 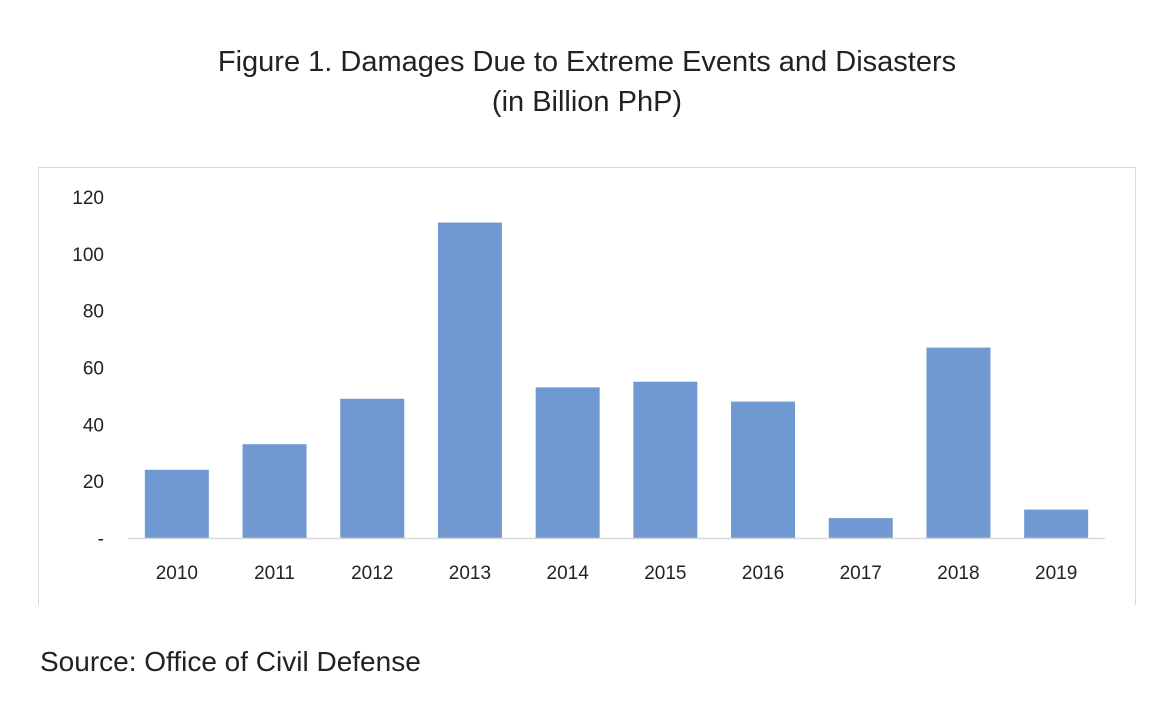 I want to click on bar-2016, so click(x=763, y=469).